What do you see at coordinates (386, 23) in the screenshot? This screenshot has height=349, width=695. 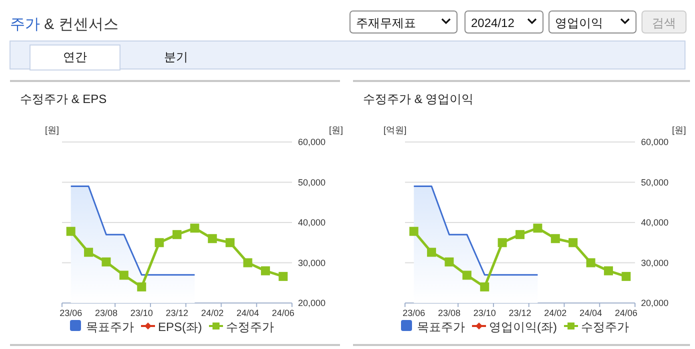 I see `text: 주재무제표` at bounding box center [386, 23].